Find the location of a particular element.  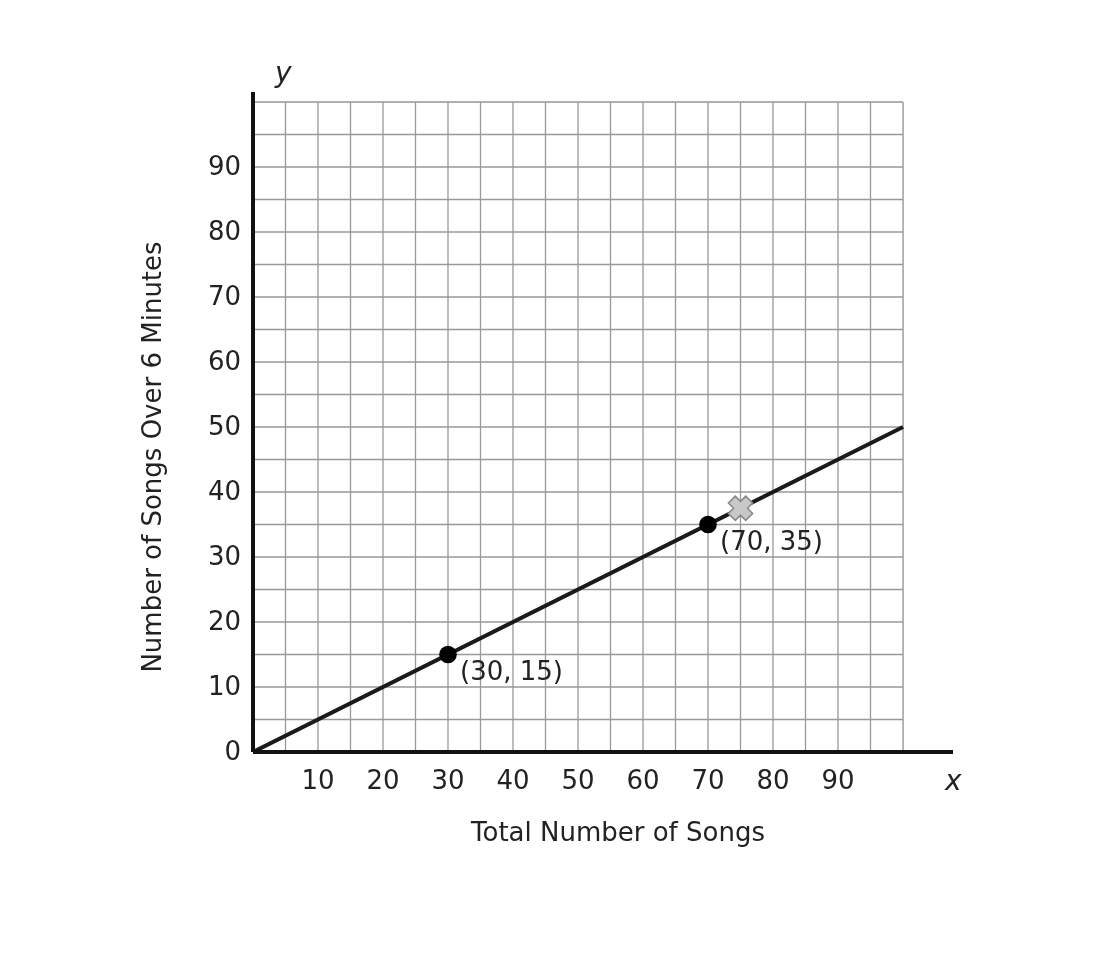

y-tick-label: 10 is located at coordinates (224, 686).